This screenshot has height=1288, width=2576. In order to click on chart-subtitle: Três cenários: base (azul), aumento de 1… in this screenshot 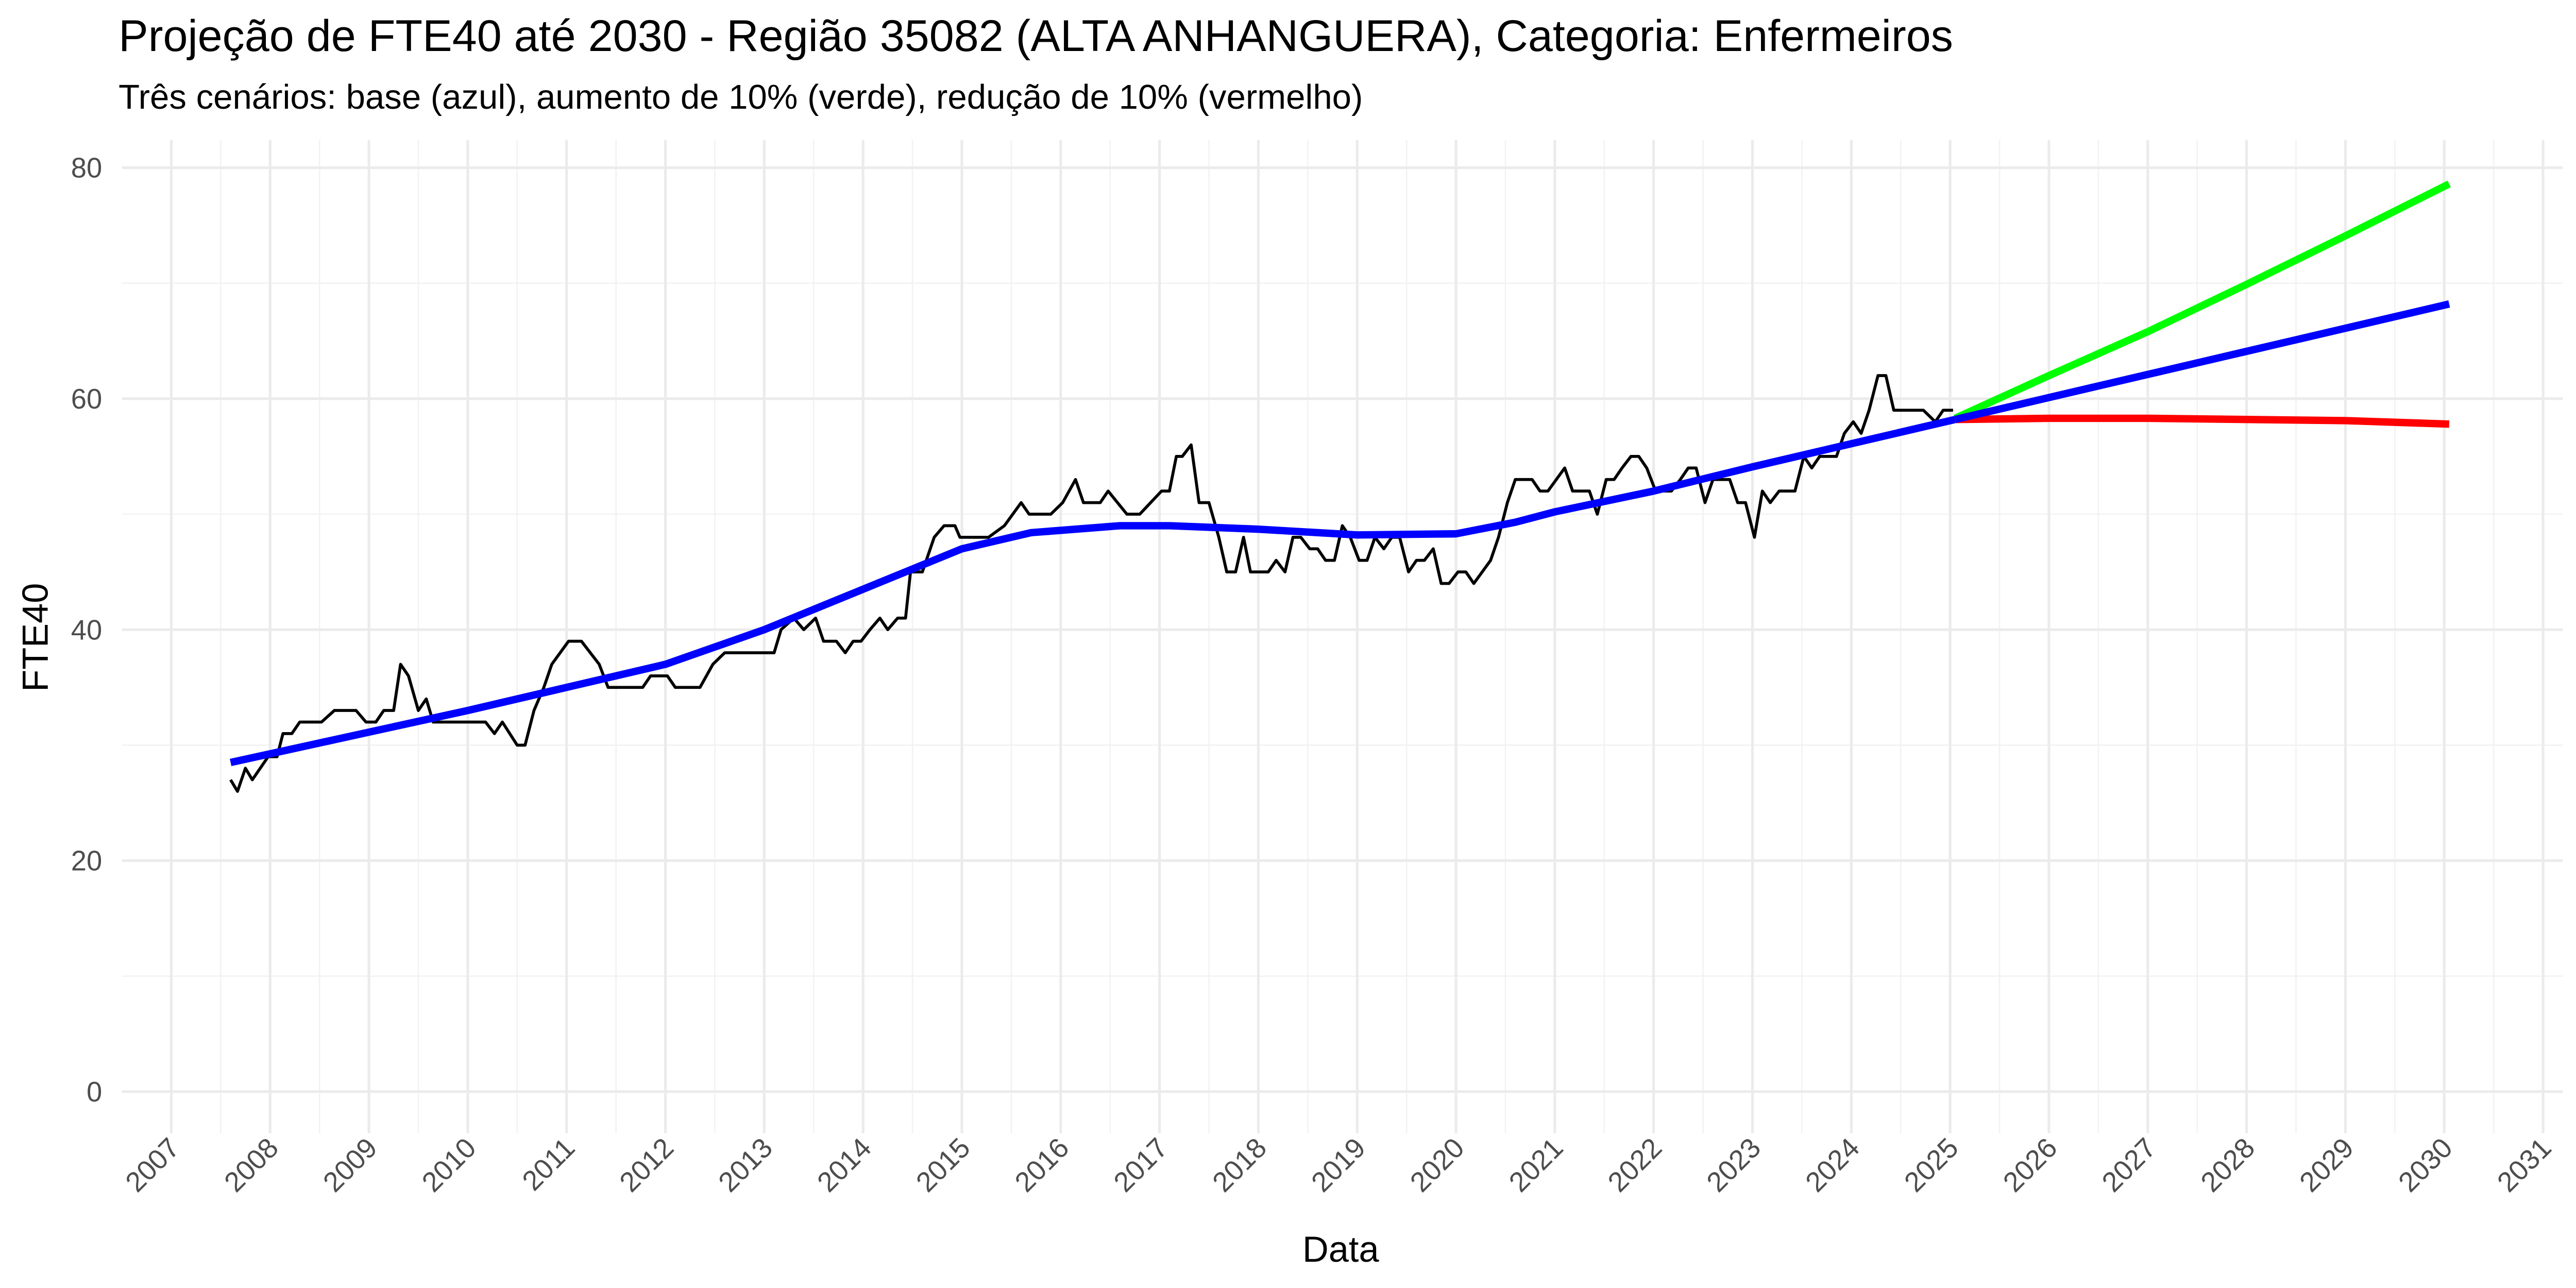, I will do `click(740, 97)`.